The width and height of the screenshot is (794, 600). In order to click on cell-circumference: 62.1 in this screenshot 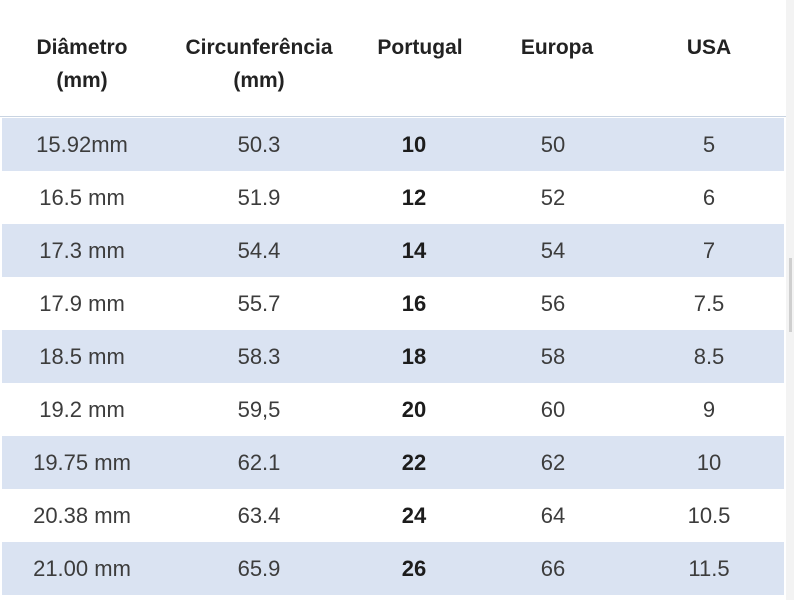, I will do `click(259, 462)`.